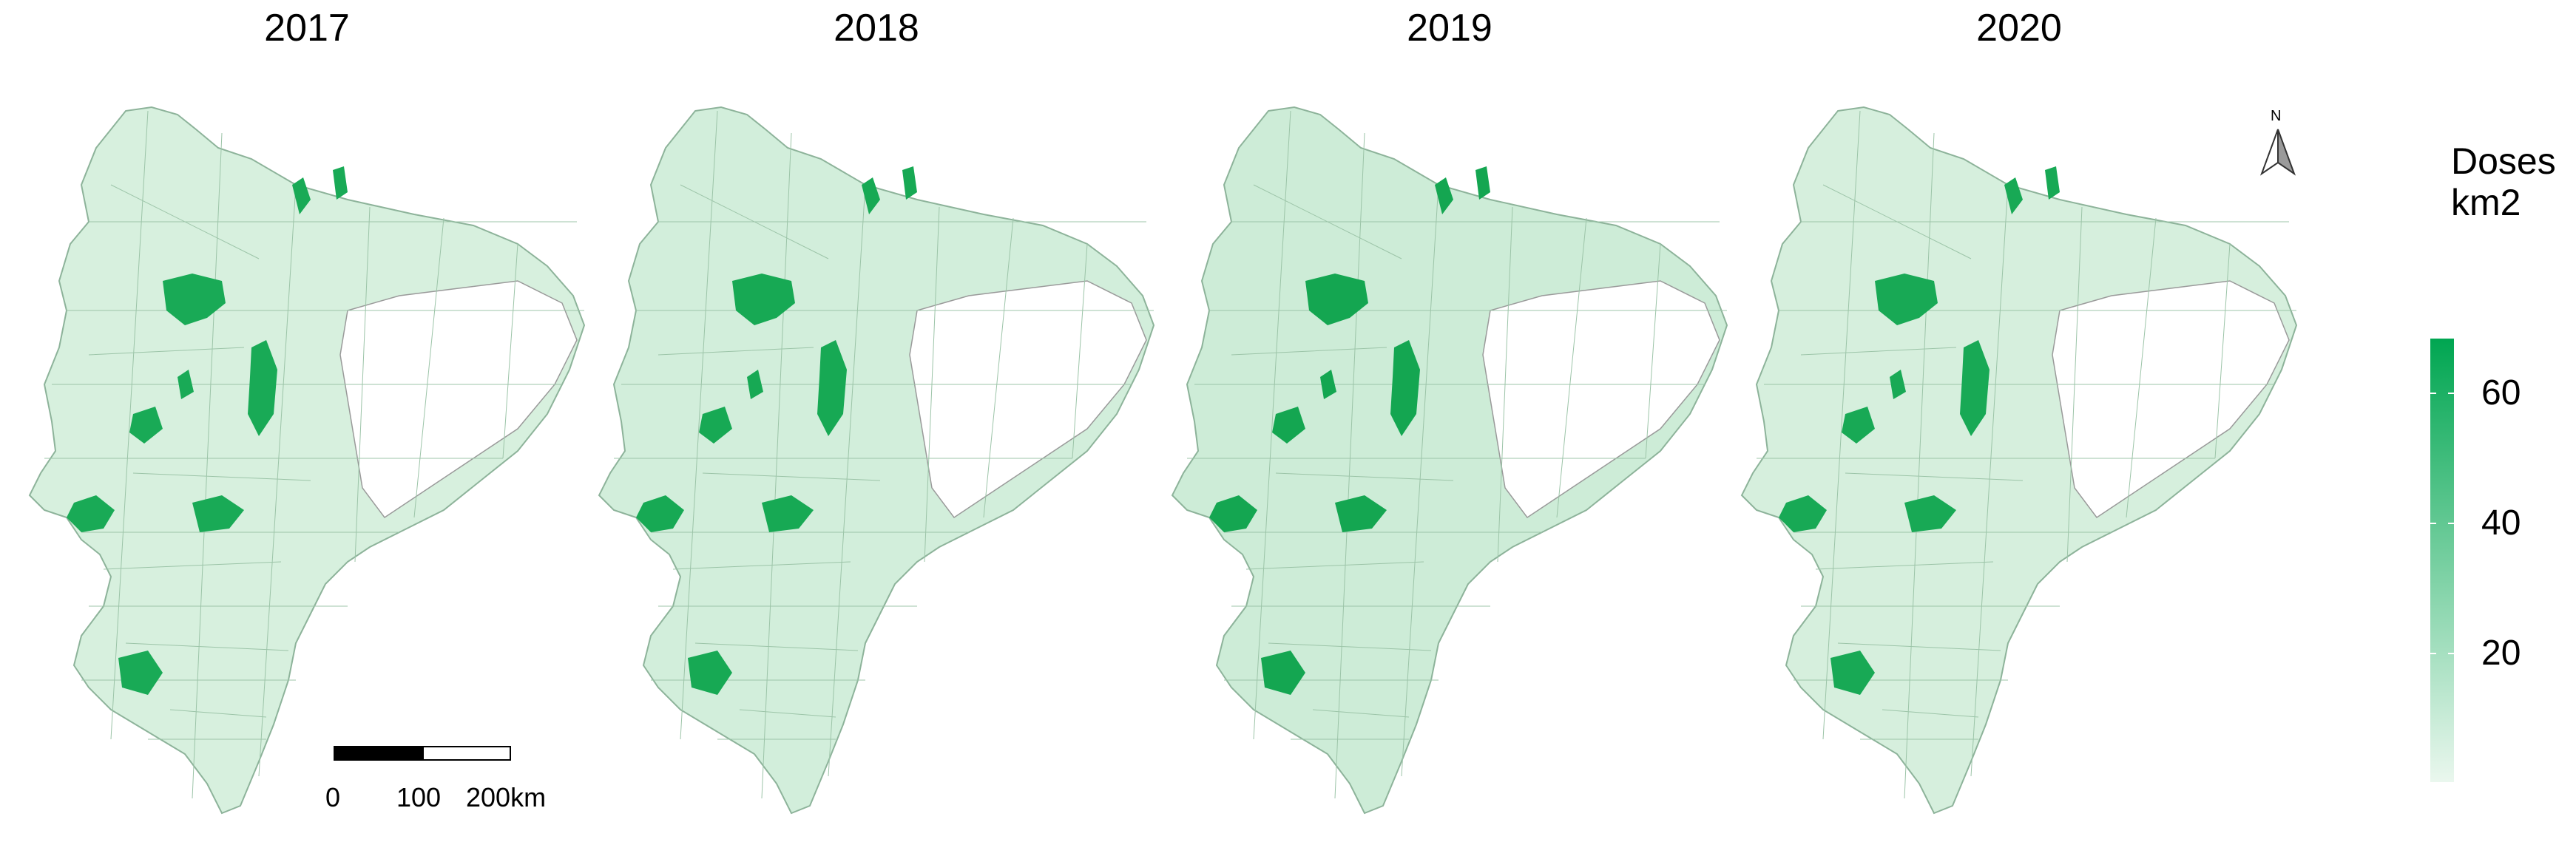  Describe the element at coordinates (506, 797) in the screenshot. I see `scale-label-200: 200km` at that location.